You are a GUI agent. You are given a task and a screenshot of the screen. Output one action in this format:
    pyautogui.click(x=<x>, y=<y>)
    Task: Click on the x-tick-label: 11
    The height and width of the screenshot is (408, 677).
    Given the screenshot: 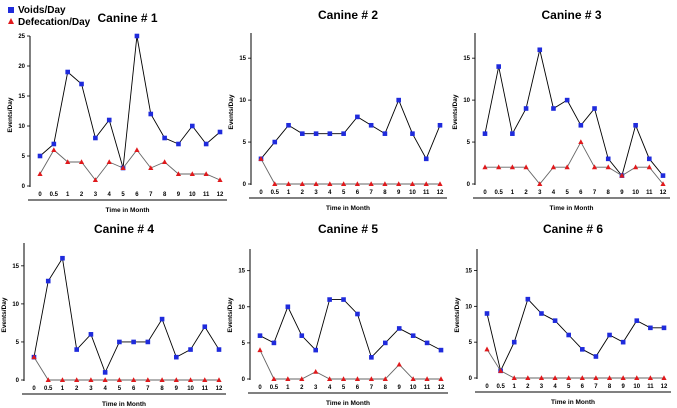 What is the action you would take?
    pyautogui.click(x=206, y=195)
    